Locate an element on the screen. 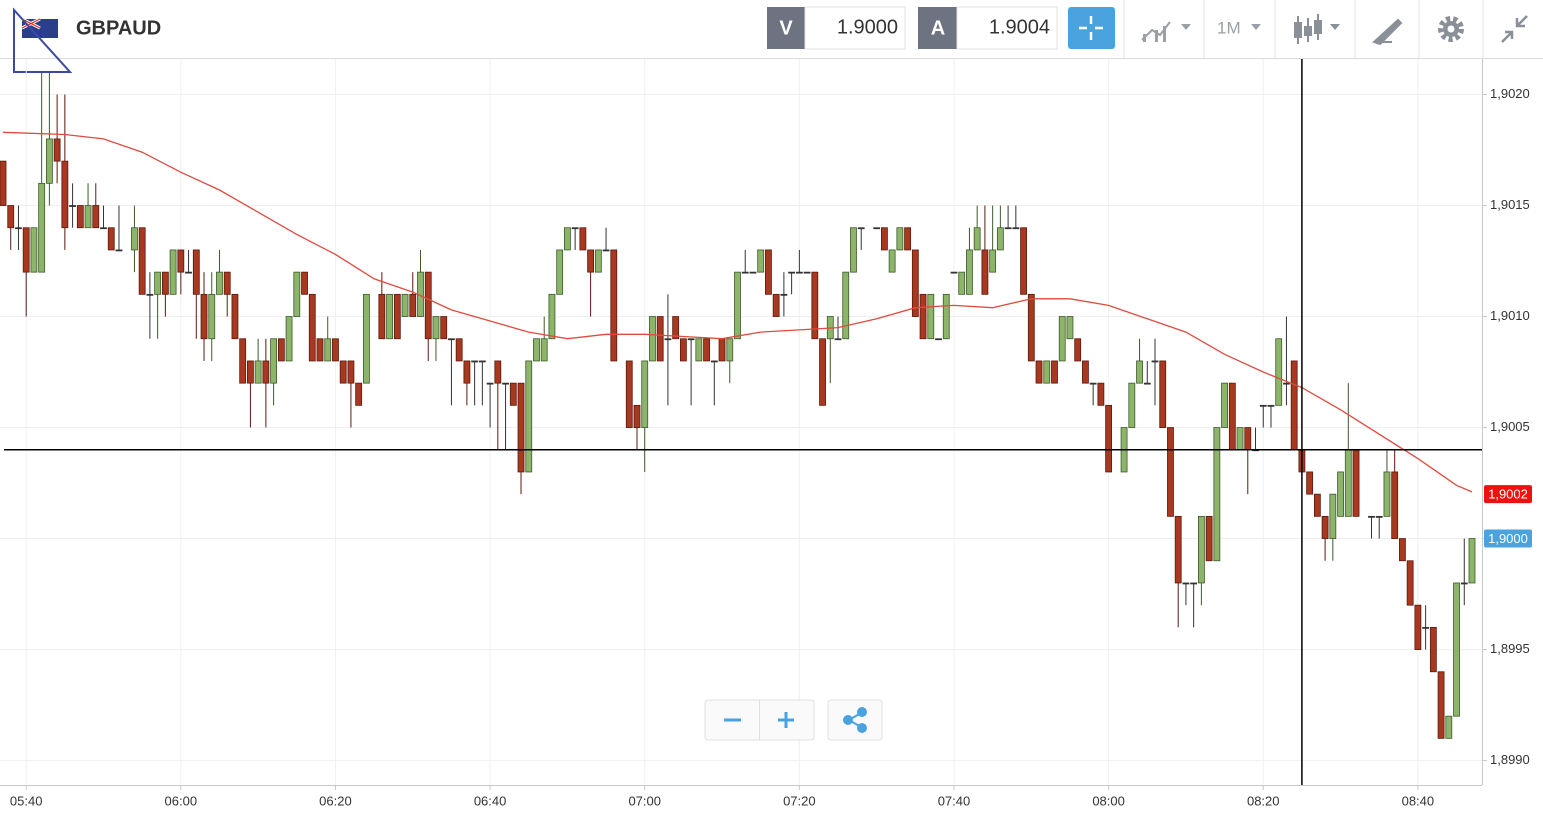  ask-box: A 1.9004 is located at coordinates (988, 28).